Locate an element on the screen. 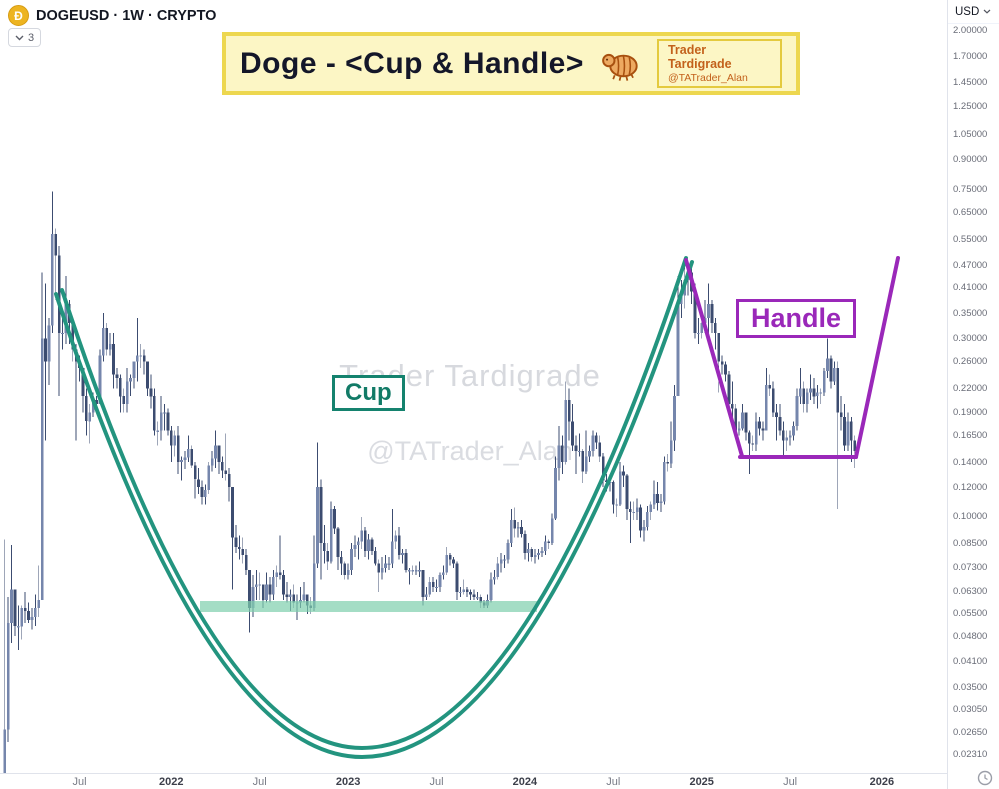 This screenshot has width=999, height=789. price-tick-label: 0.08500 is located at coordinates (970, 543).